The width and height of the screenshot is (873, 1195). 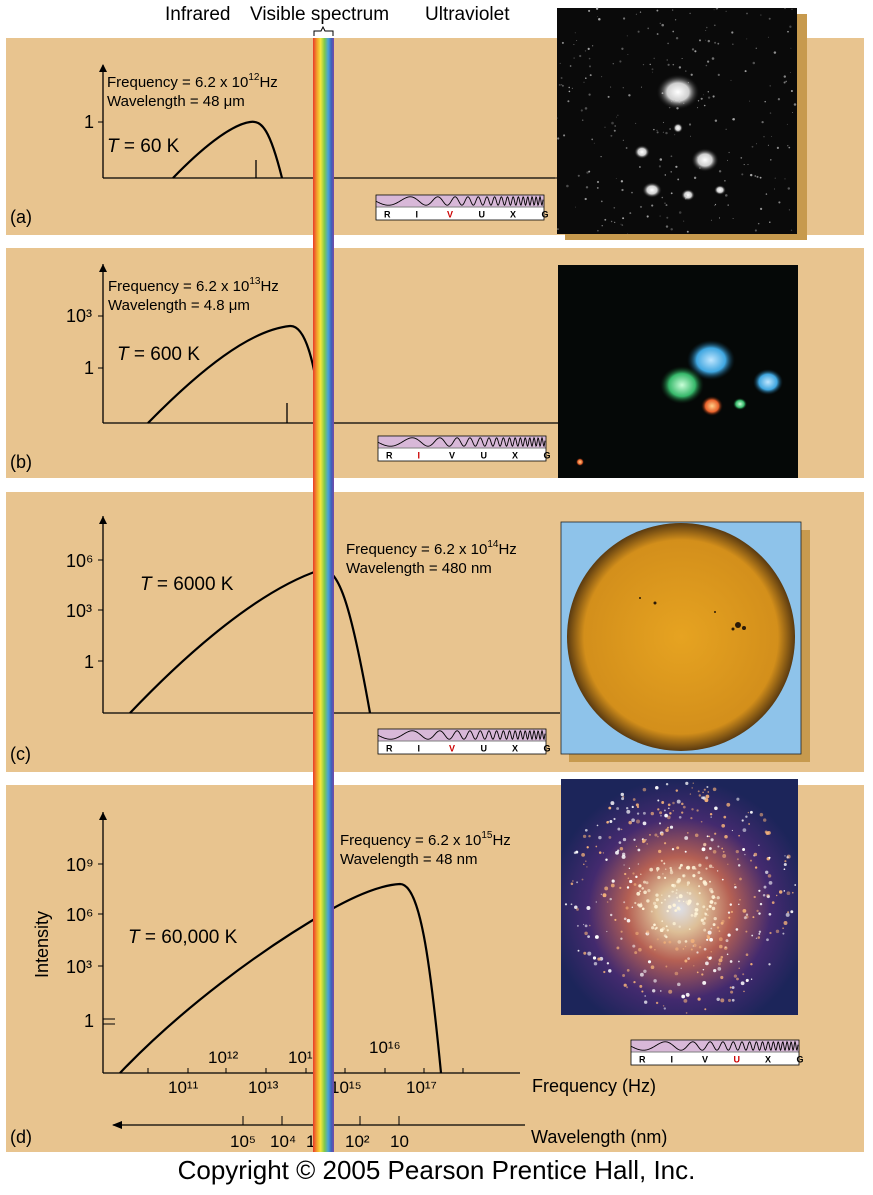 What do you see at coordinates (281, 978) in the screenshot?
I see `panel-d-curve` at bounding box center [281, 978].